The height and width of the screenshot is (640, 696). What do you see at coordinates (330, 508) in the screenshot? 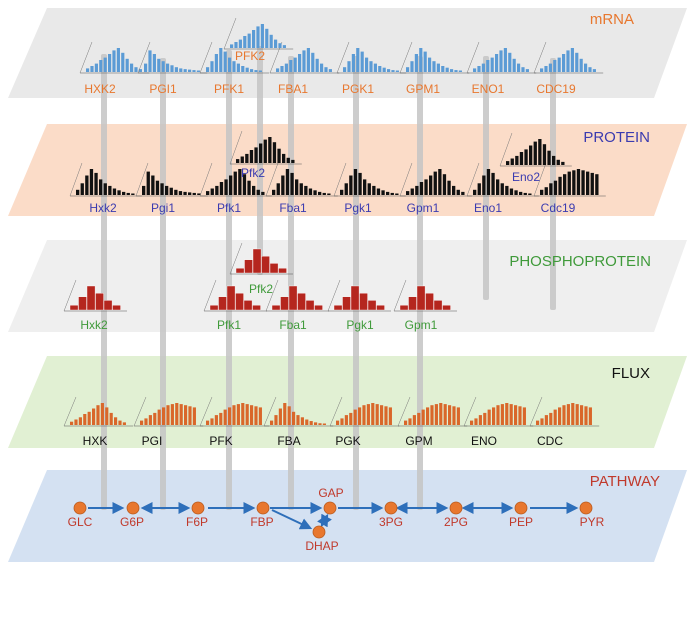
I see `node-gap` at bounding box center [330, 508].